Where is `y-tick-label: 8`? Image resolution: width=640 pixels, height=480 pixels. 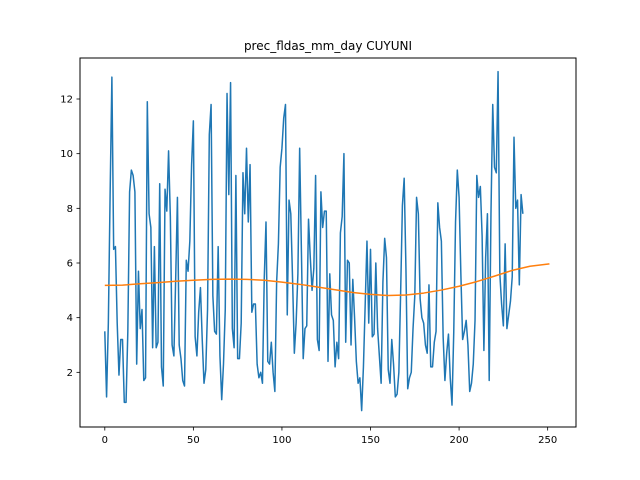
y-tick-label: 8 is located at coordinates (70, 209).